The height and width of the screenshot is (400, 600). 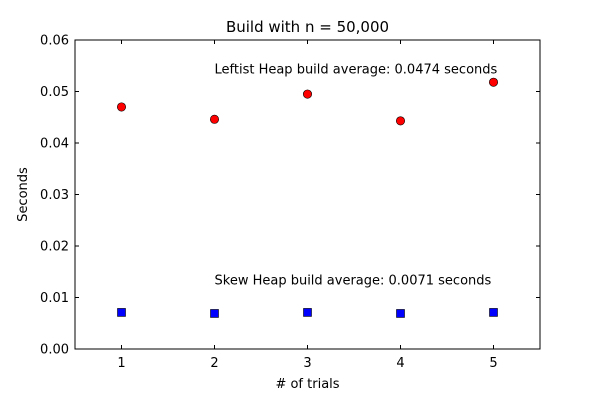 I want to click on chart-title: Build with n = 50,000, so click(x=307, y=27).